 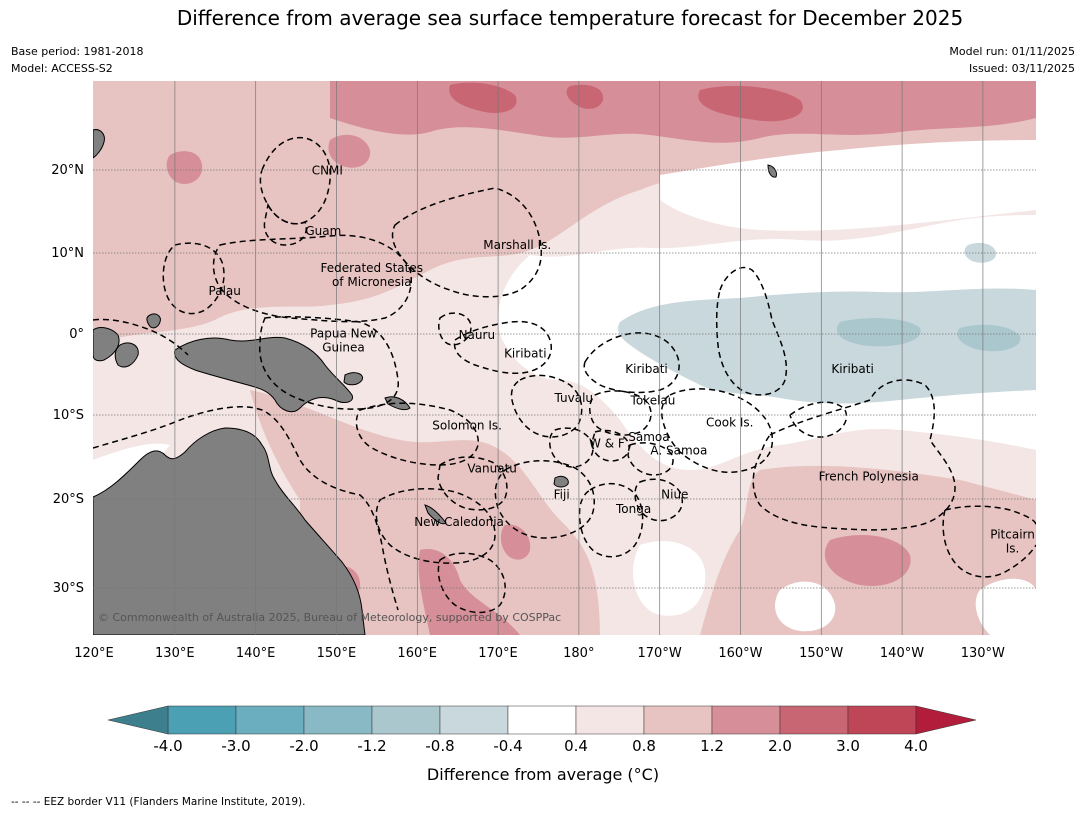 I want to click on lon-tick-label: 160°E, so click(x=417, y=653).